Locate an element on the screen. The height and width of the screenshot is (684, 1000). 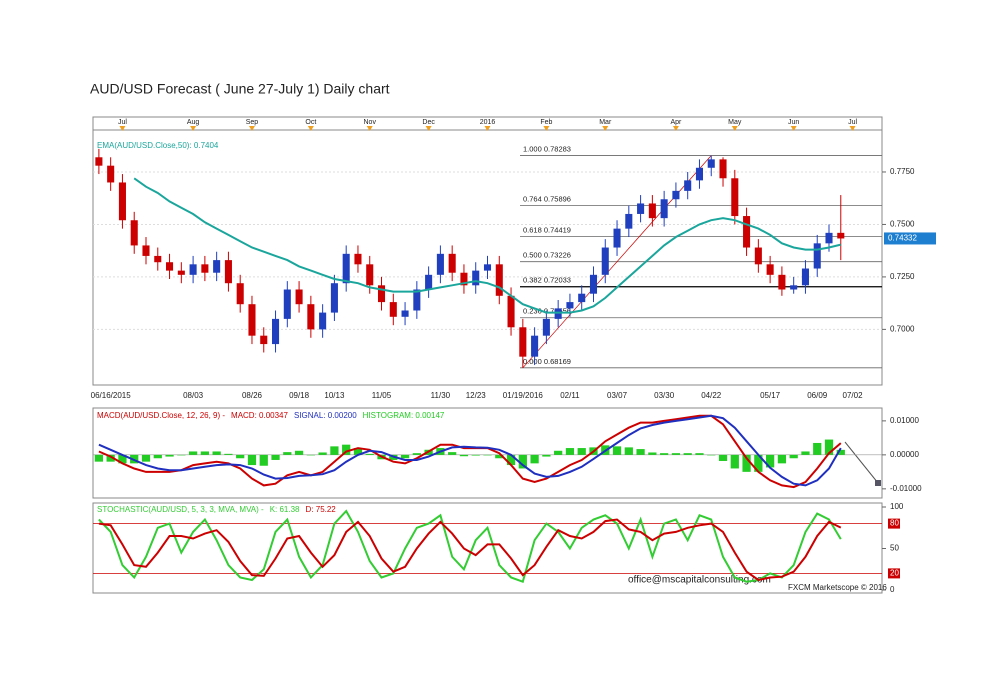
month-label: Aug is located at coordinates (193, 122).